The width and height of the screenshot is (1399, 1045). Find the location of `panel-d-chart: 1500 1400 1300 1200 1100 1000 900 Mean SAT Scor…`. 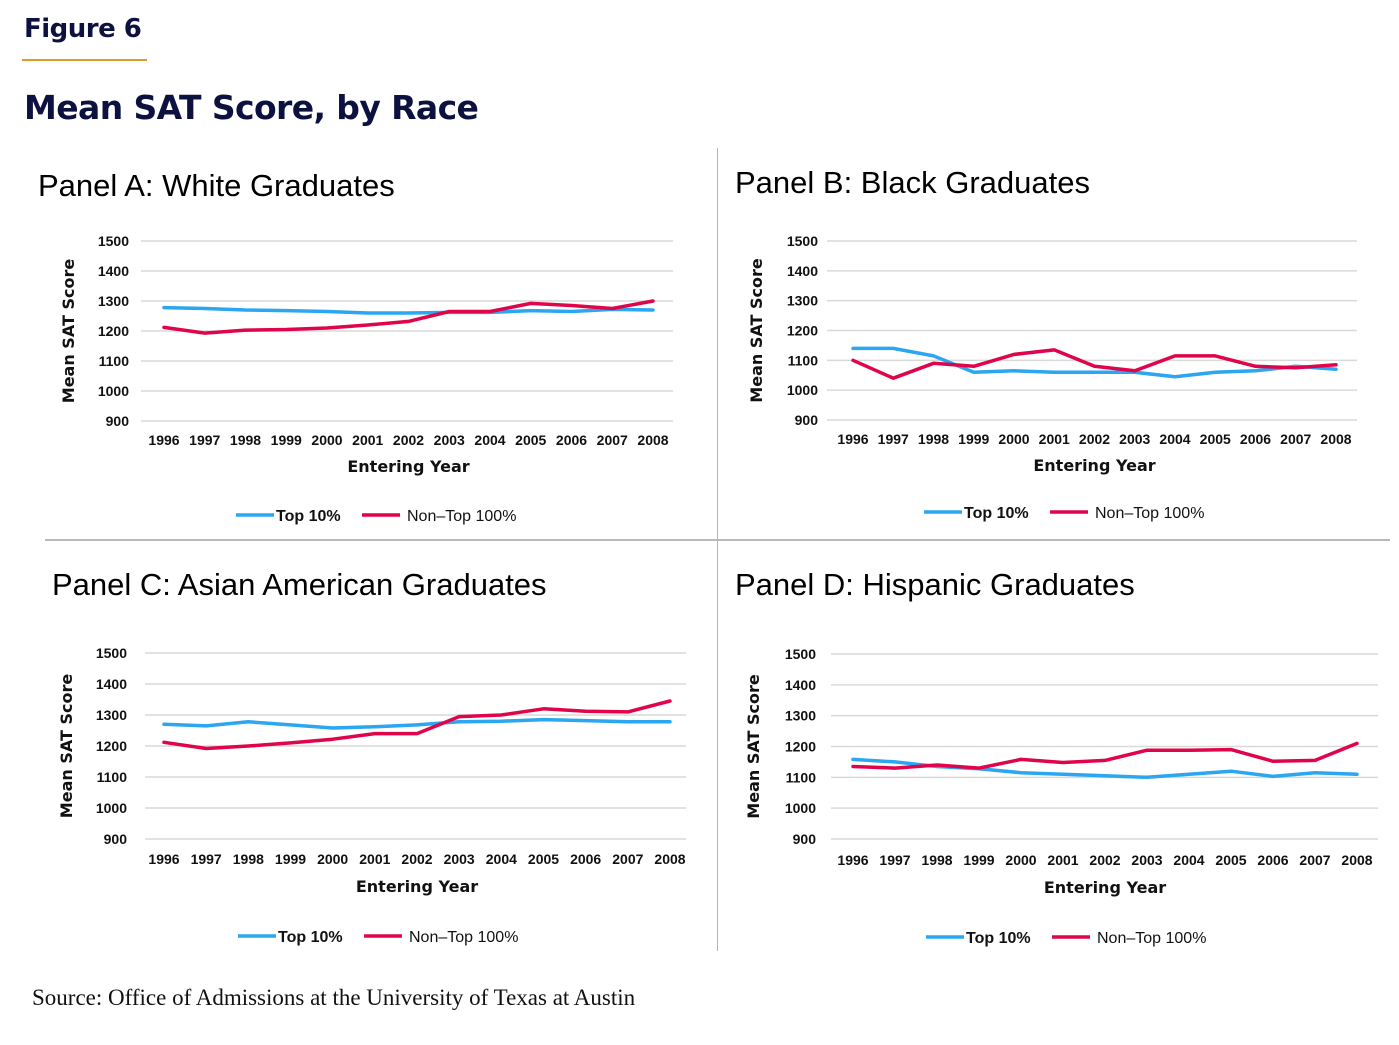

panel-d-chart: 1500 1400 1300 1200 1100 1000 900 Mean SAT Scor… is located at coordinates (1061, 796).